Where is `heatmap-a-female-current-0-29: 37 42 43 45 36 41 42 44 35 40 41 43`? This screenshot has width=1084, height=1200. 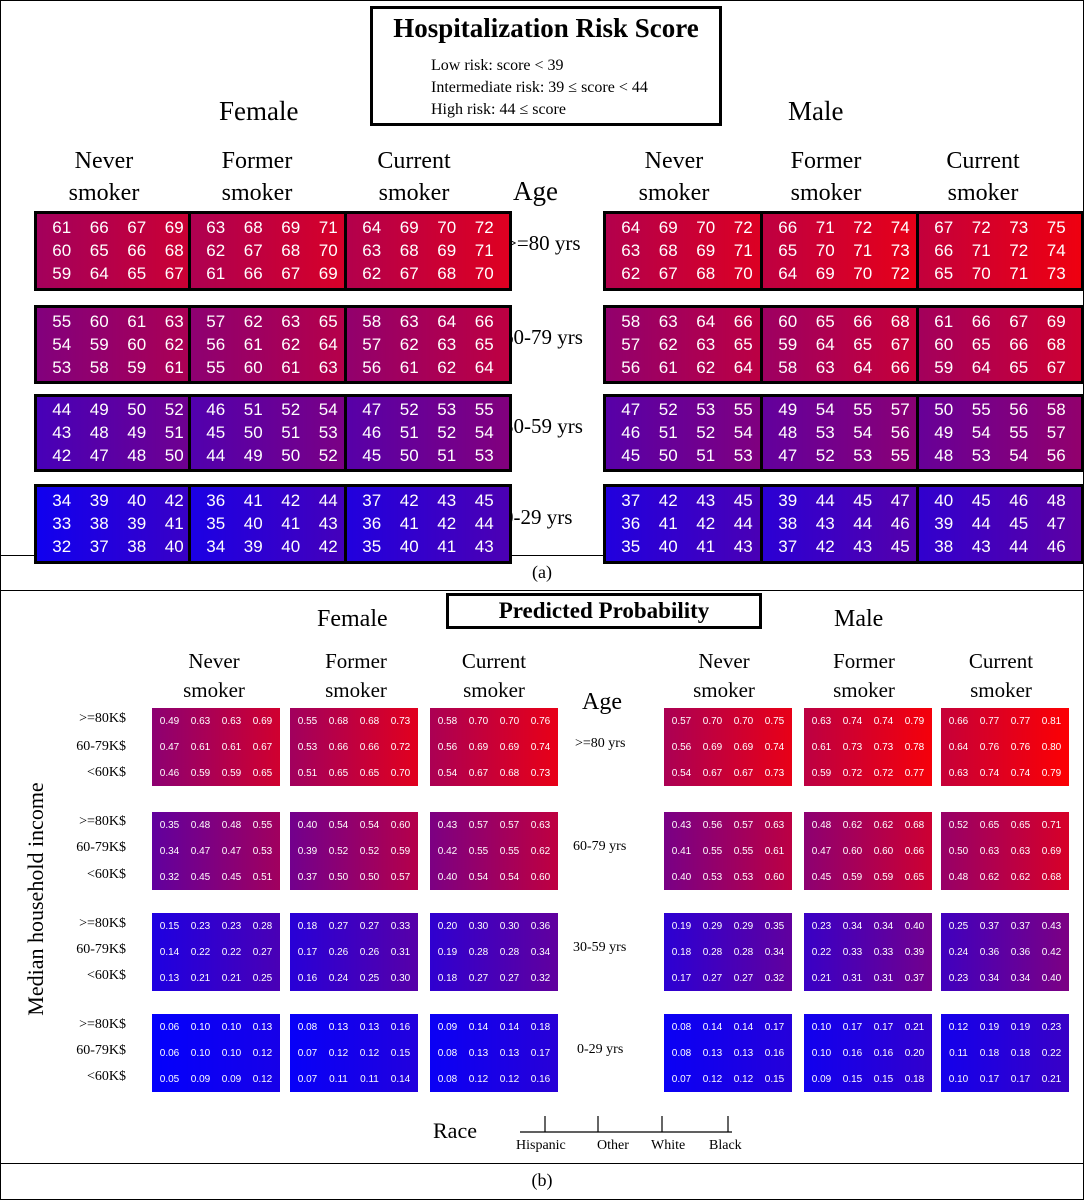
heatmap-a-female-current-0-29: 37 42 43 45 36 41 42 44 35 40 41 43 is located at coordinates (428, 524).